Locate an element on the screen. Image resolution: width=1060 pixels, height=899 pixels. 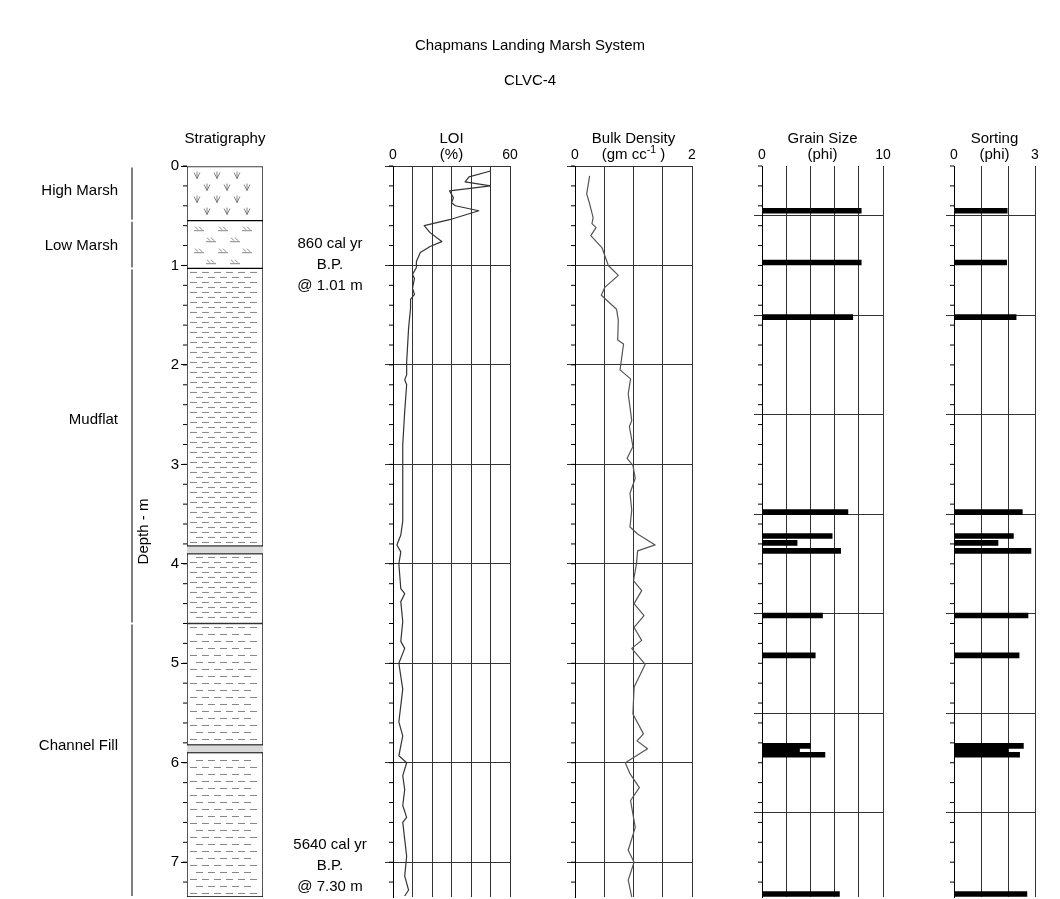
y-tick-label: 6 is located at coordinates (174, 761).